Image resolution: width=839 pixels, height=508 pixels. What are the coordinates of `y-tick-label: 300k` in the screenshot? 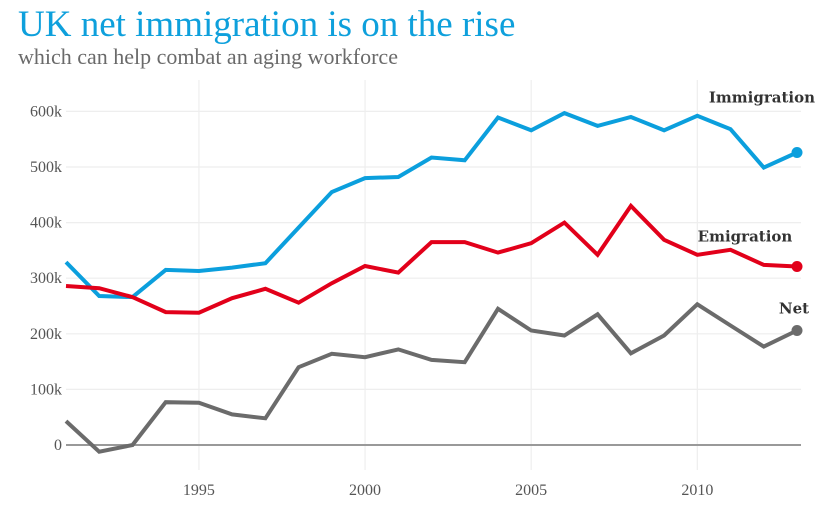 It's located at (46, 278).